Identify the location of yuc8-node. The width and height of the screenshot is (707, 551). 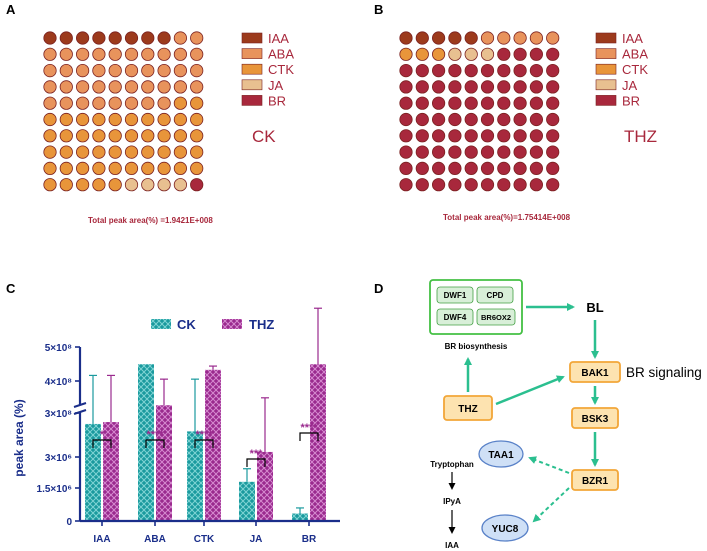
(505, 528).